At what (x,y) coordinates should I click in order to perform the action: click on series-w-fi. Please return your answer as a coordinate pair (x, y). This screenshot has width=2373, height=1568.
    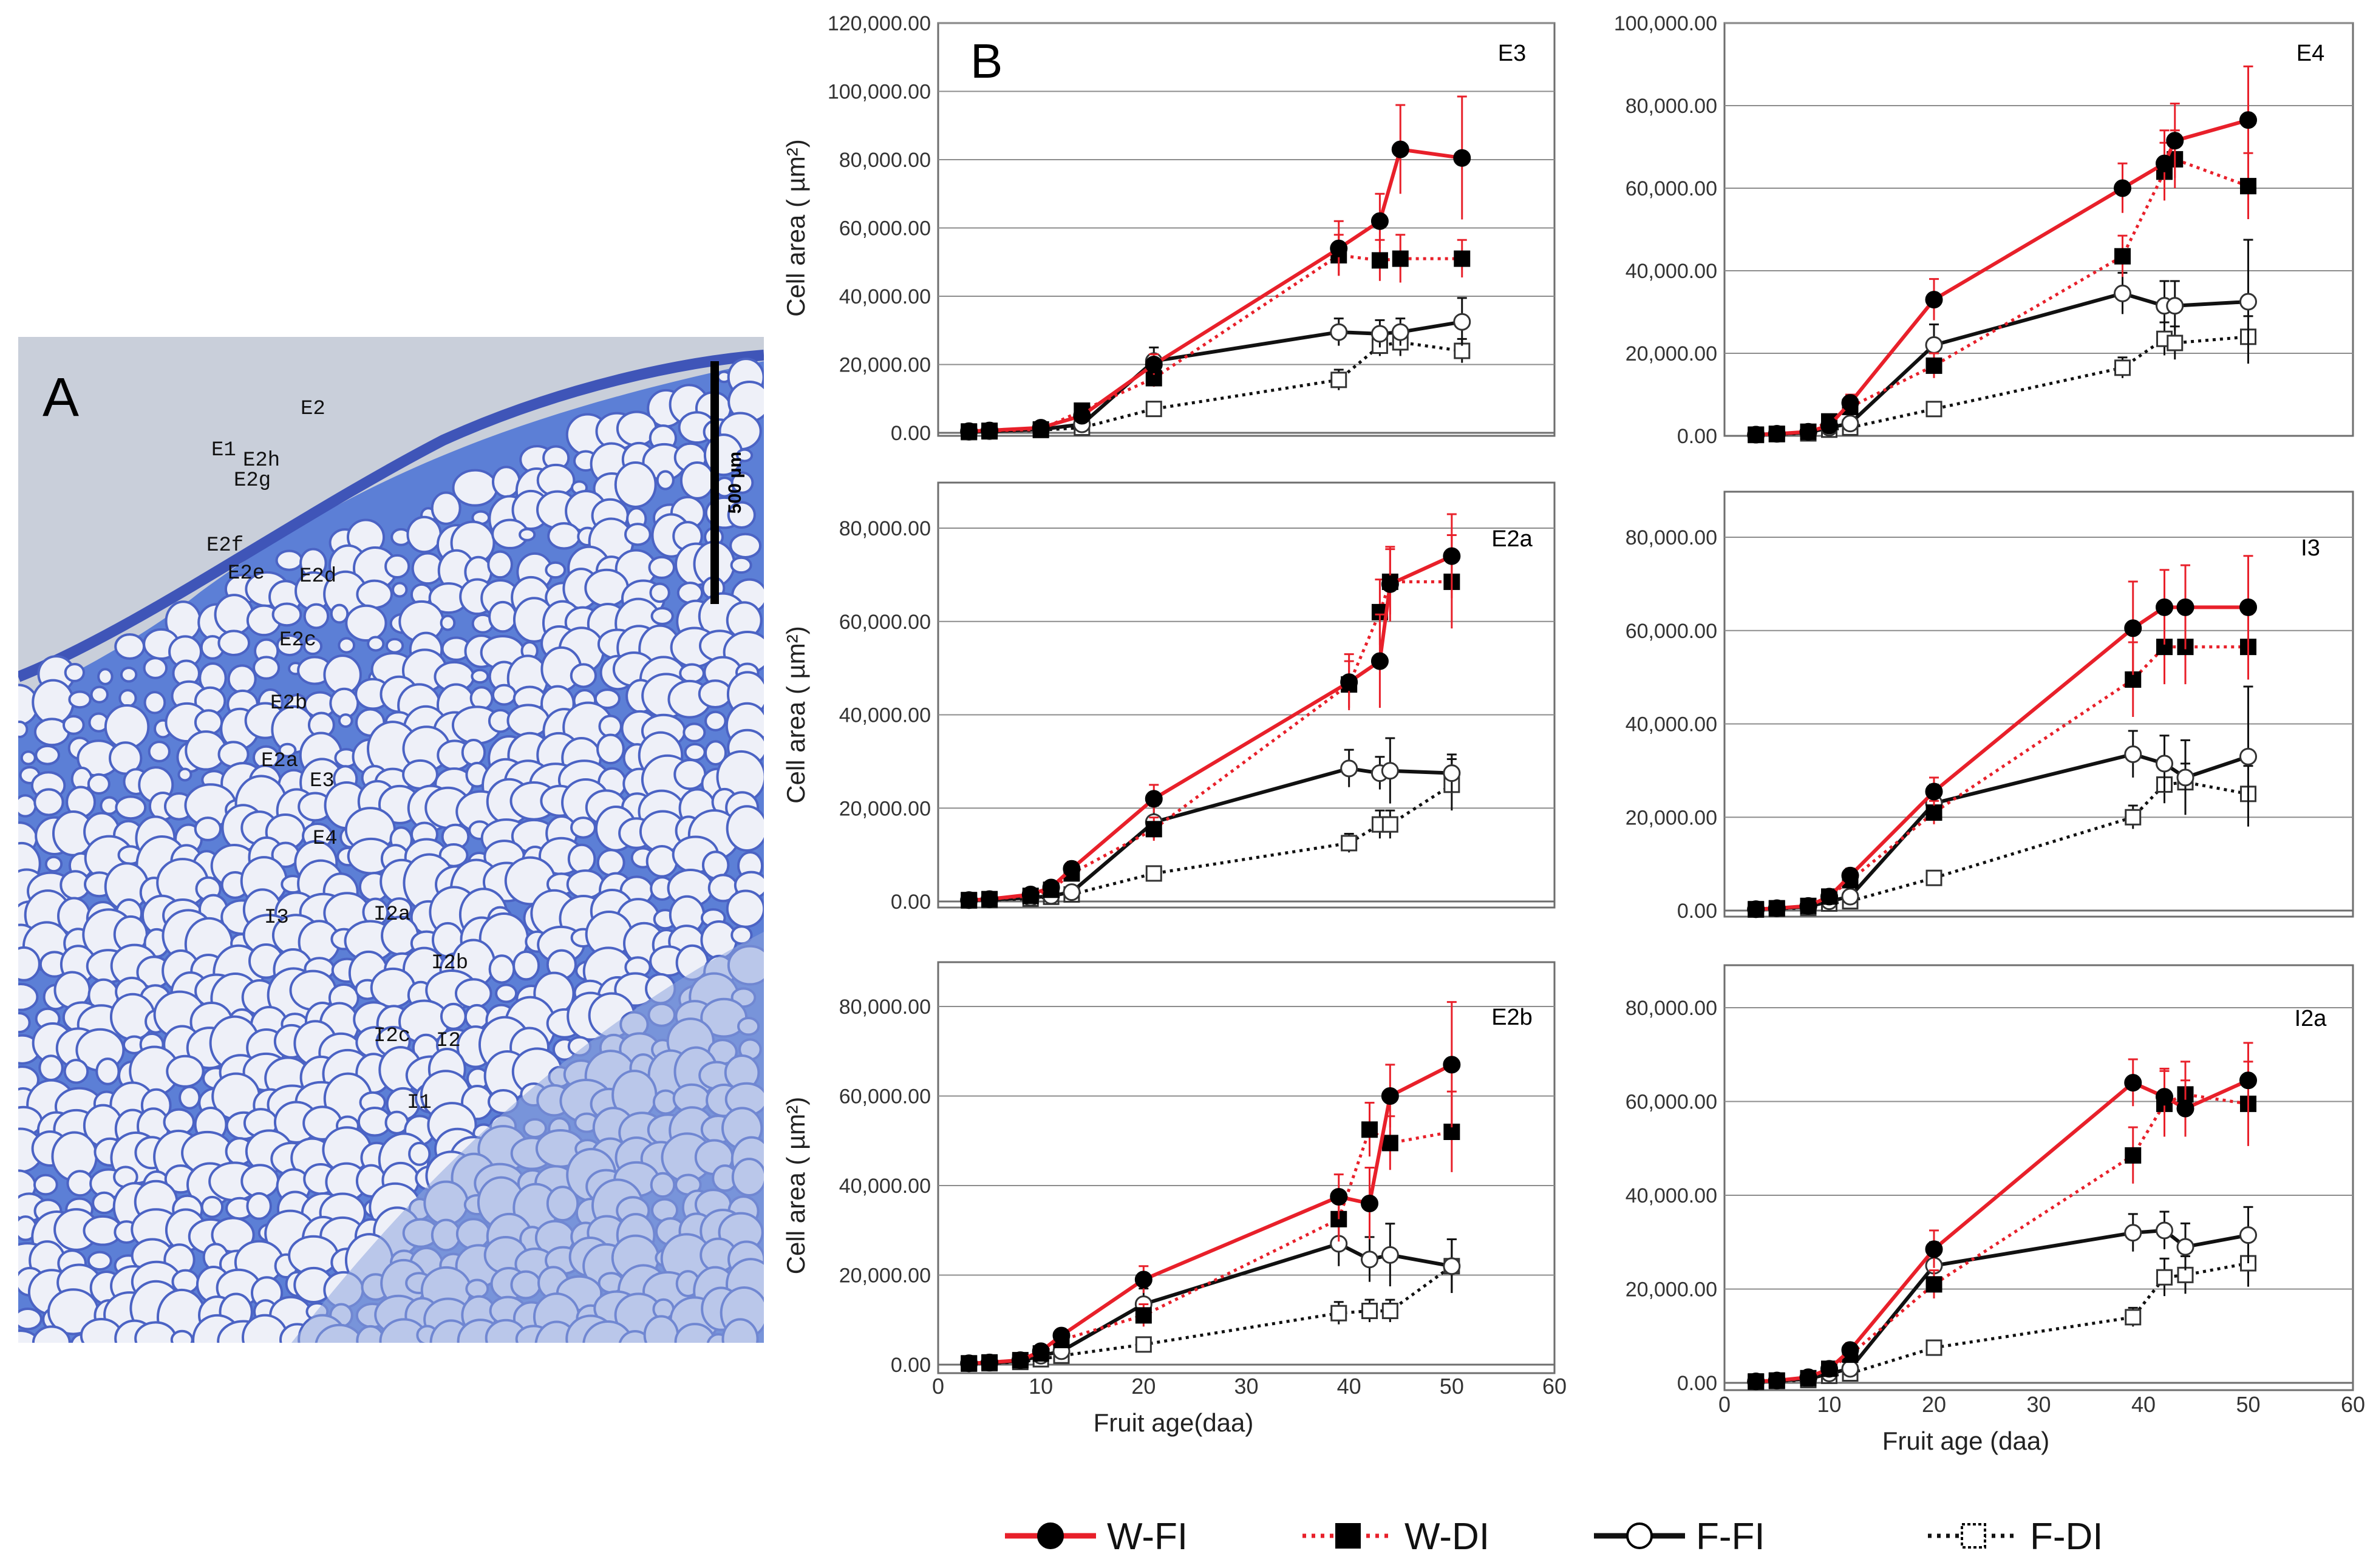
    Looking at the image, I should click on (1215, 267).